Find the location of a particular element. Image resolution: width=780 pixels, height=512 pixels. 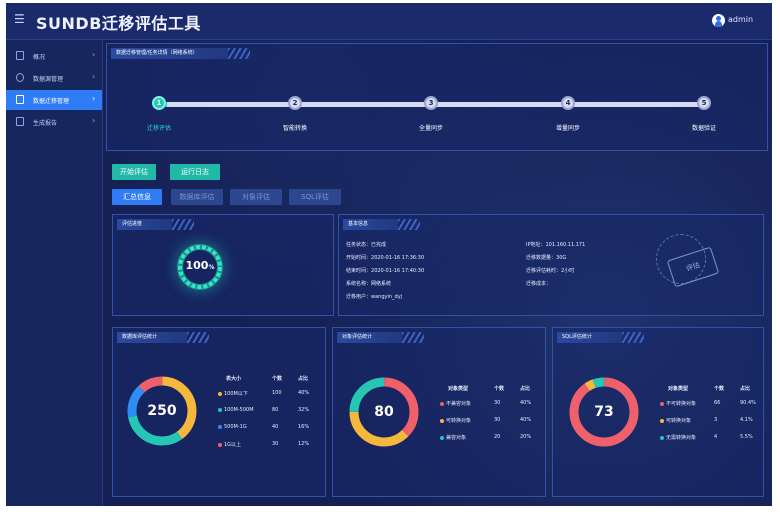

legend-item: 不兼容对象 is located at coordinates (455, 403).